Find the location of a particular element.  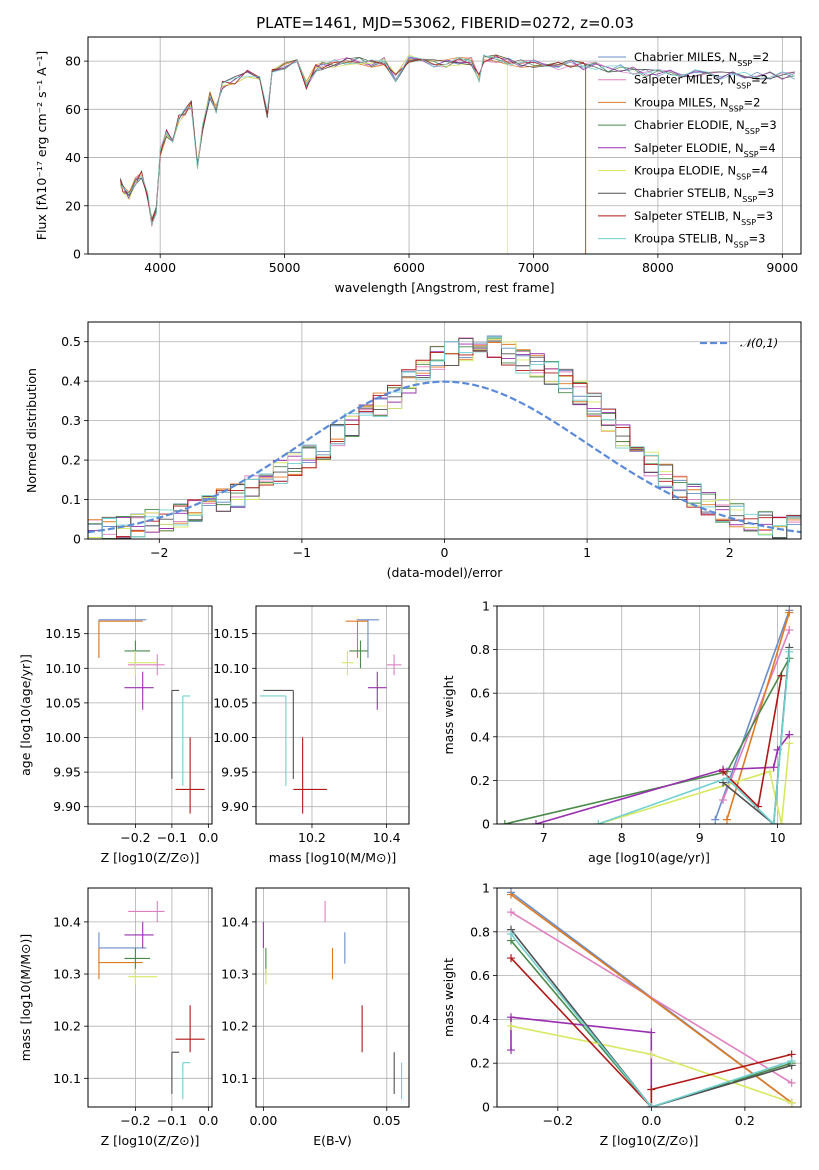

x-tick-label: −2 is located at coordinates (159, 552).